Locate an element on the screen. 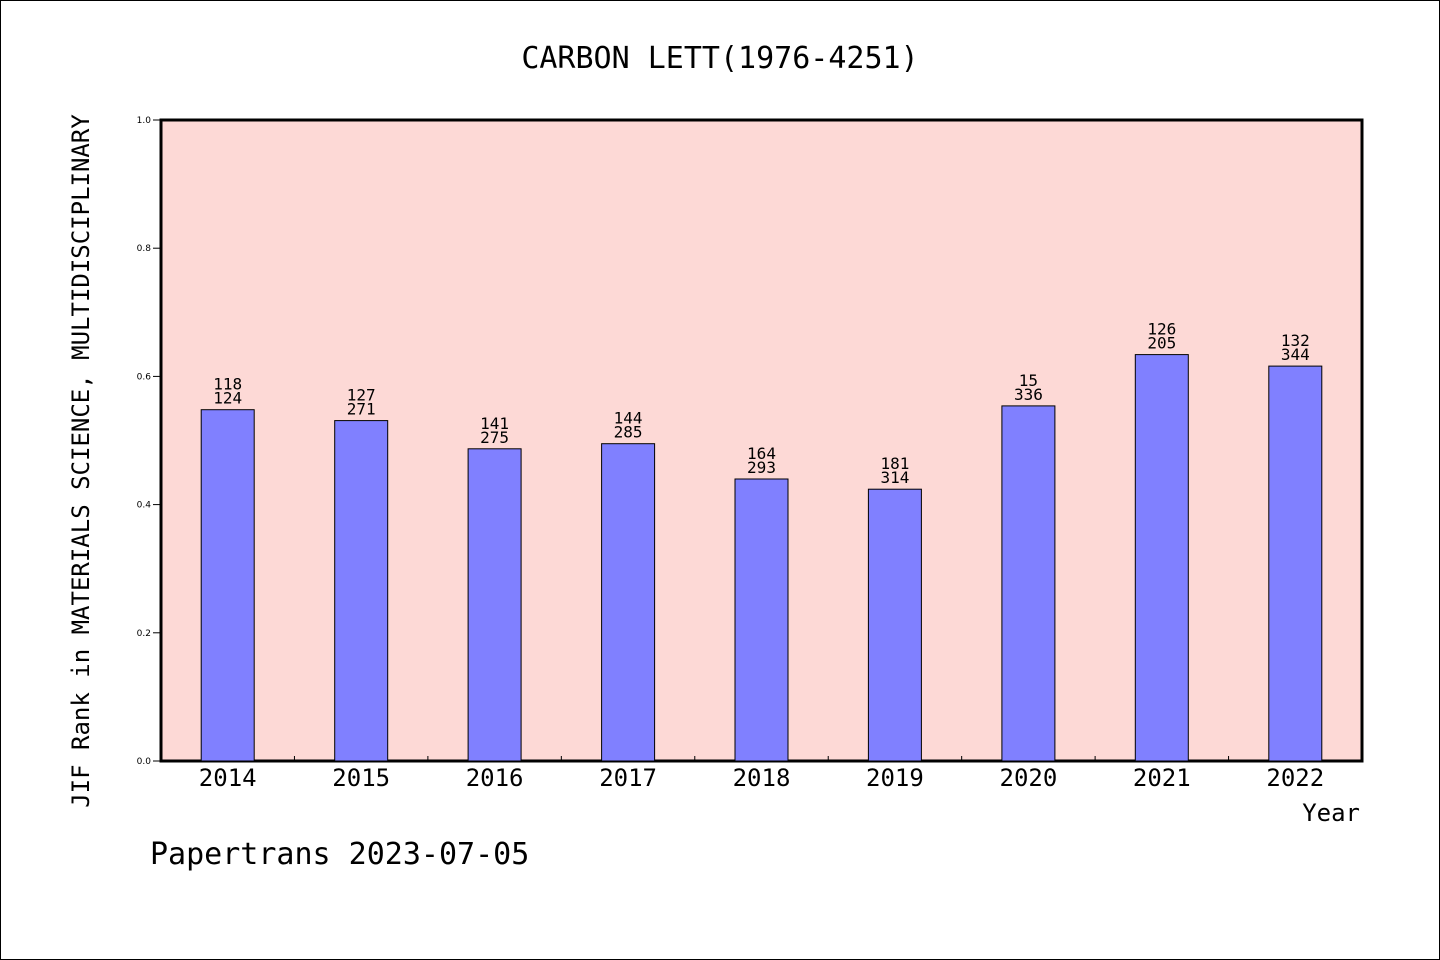 The image size is (1440, 960). x-tick-label-2021: 2021 is located at coordinates (1162, 778).